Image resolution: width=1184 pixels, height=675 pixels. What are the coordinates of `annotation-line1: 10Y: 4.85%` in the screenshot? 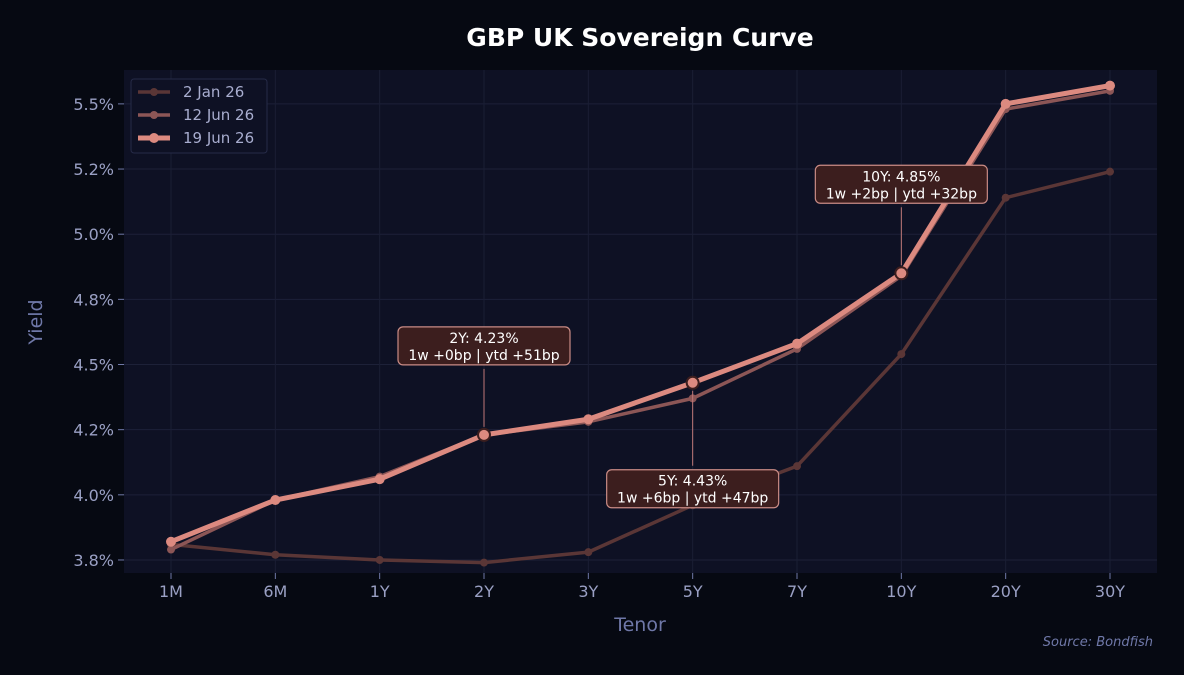 It's located at (901, 177).